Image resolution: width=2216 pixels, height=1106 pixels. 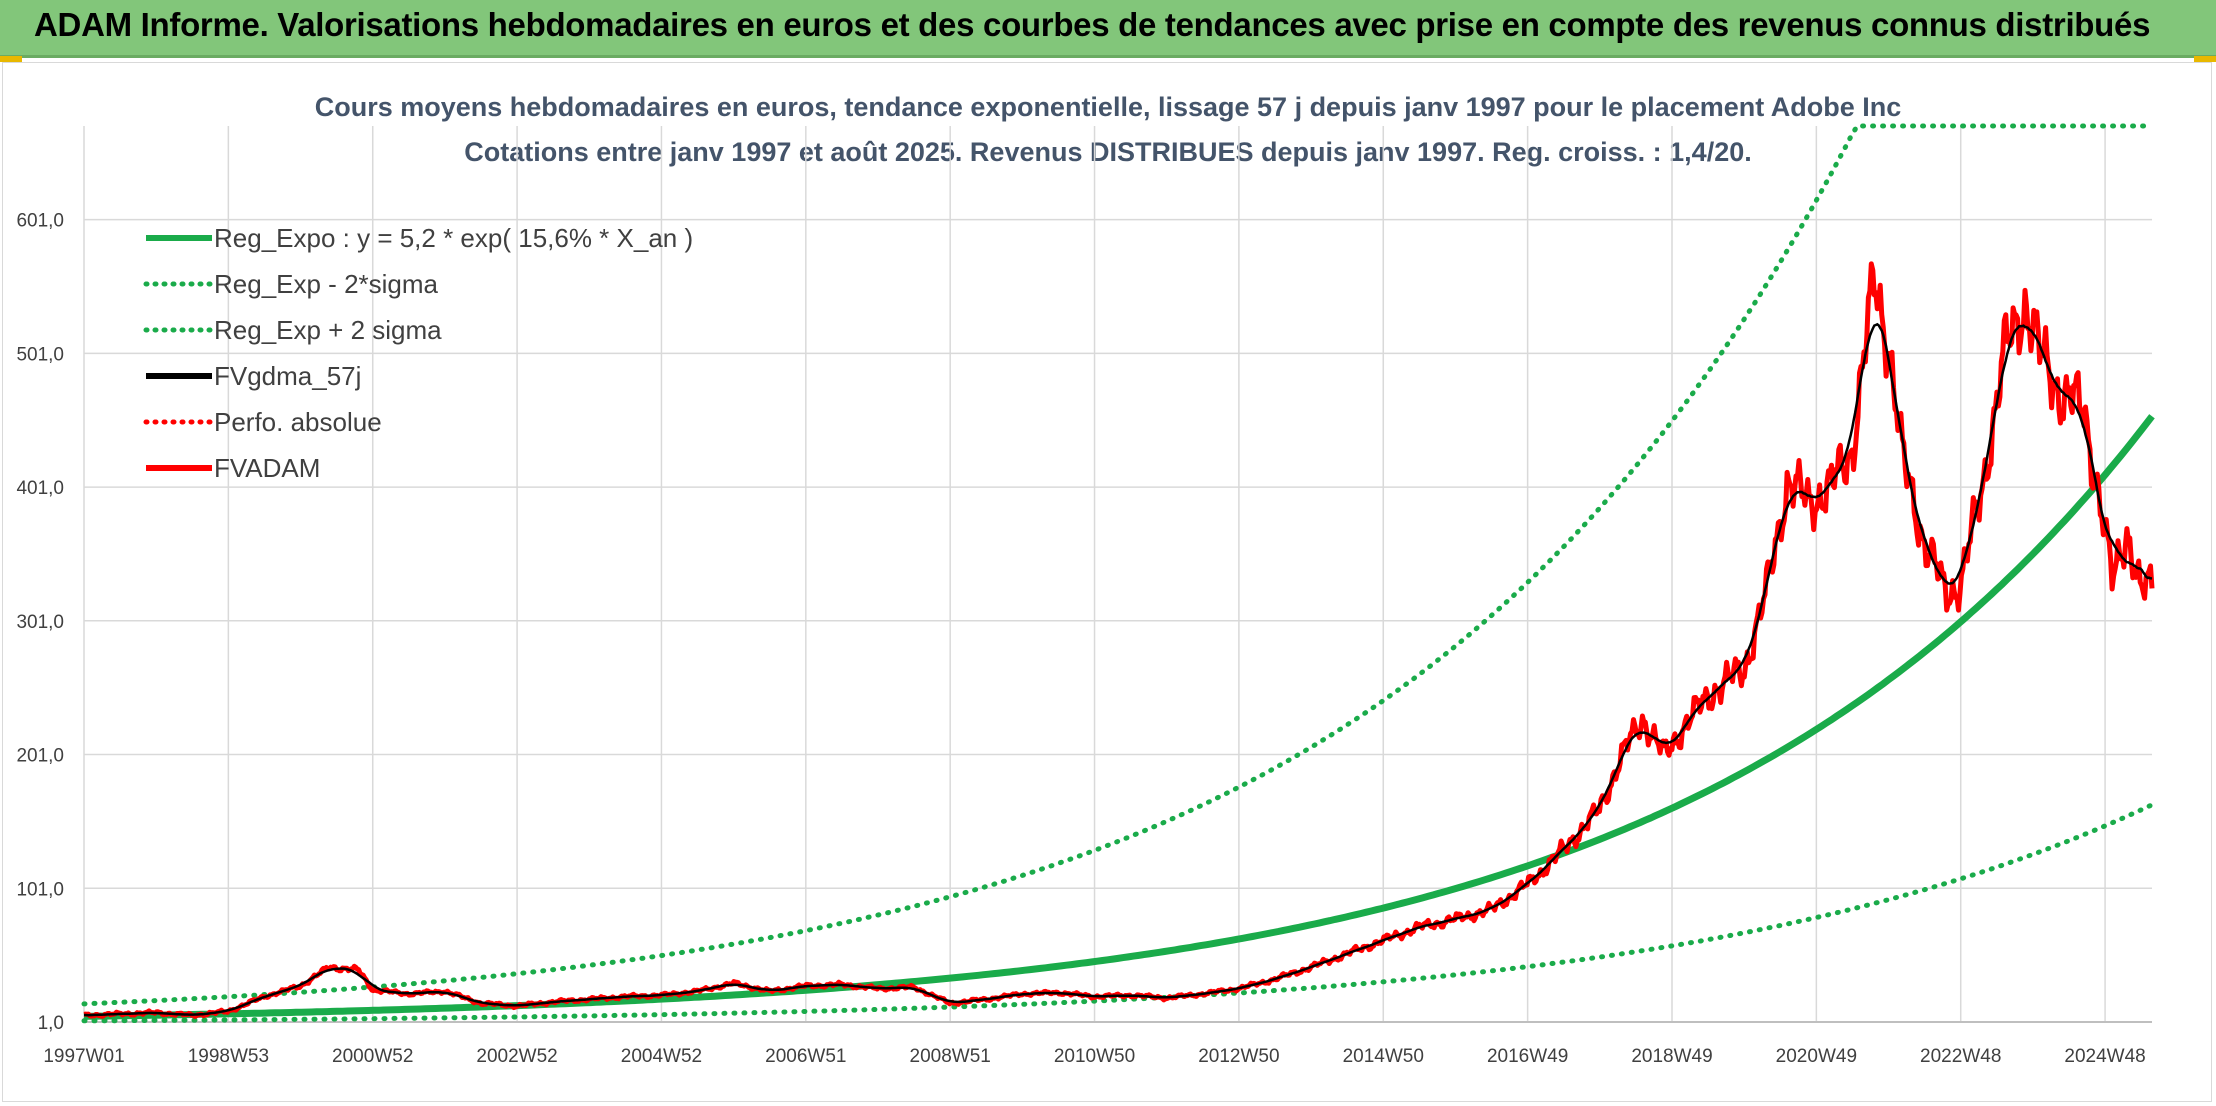 What do you see at coordinates (516, 1056) in the screenshot?
I see `x-tick-label-3: 2002W52` at bounding box center [516, 1056].